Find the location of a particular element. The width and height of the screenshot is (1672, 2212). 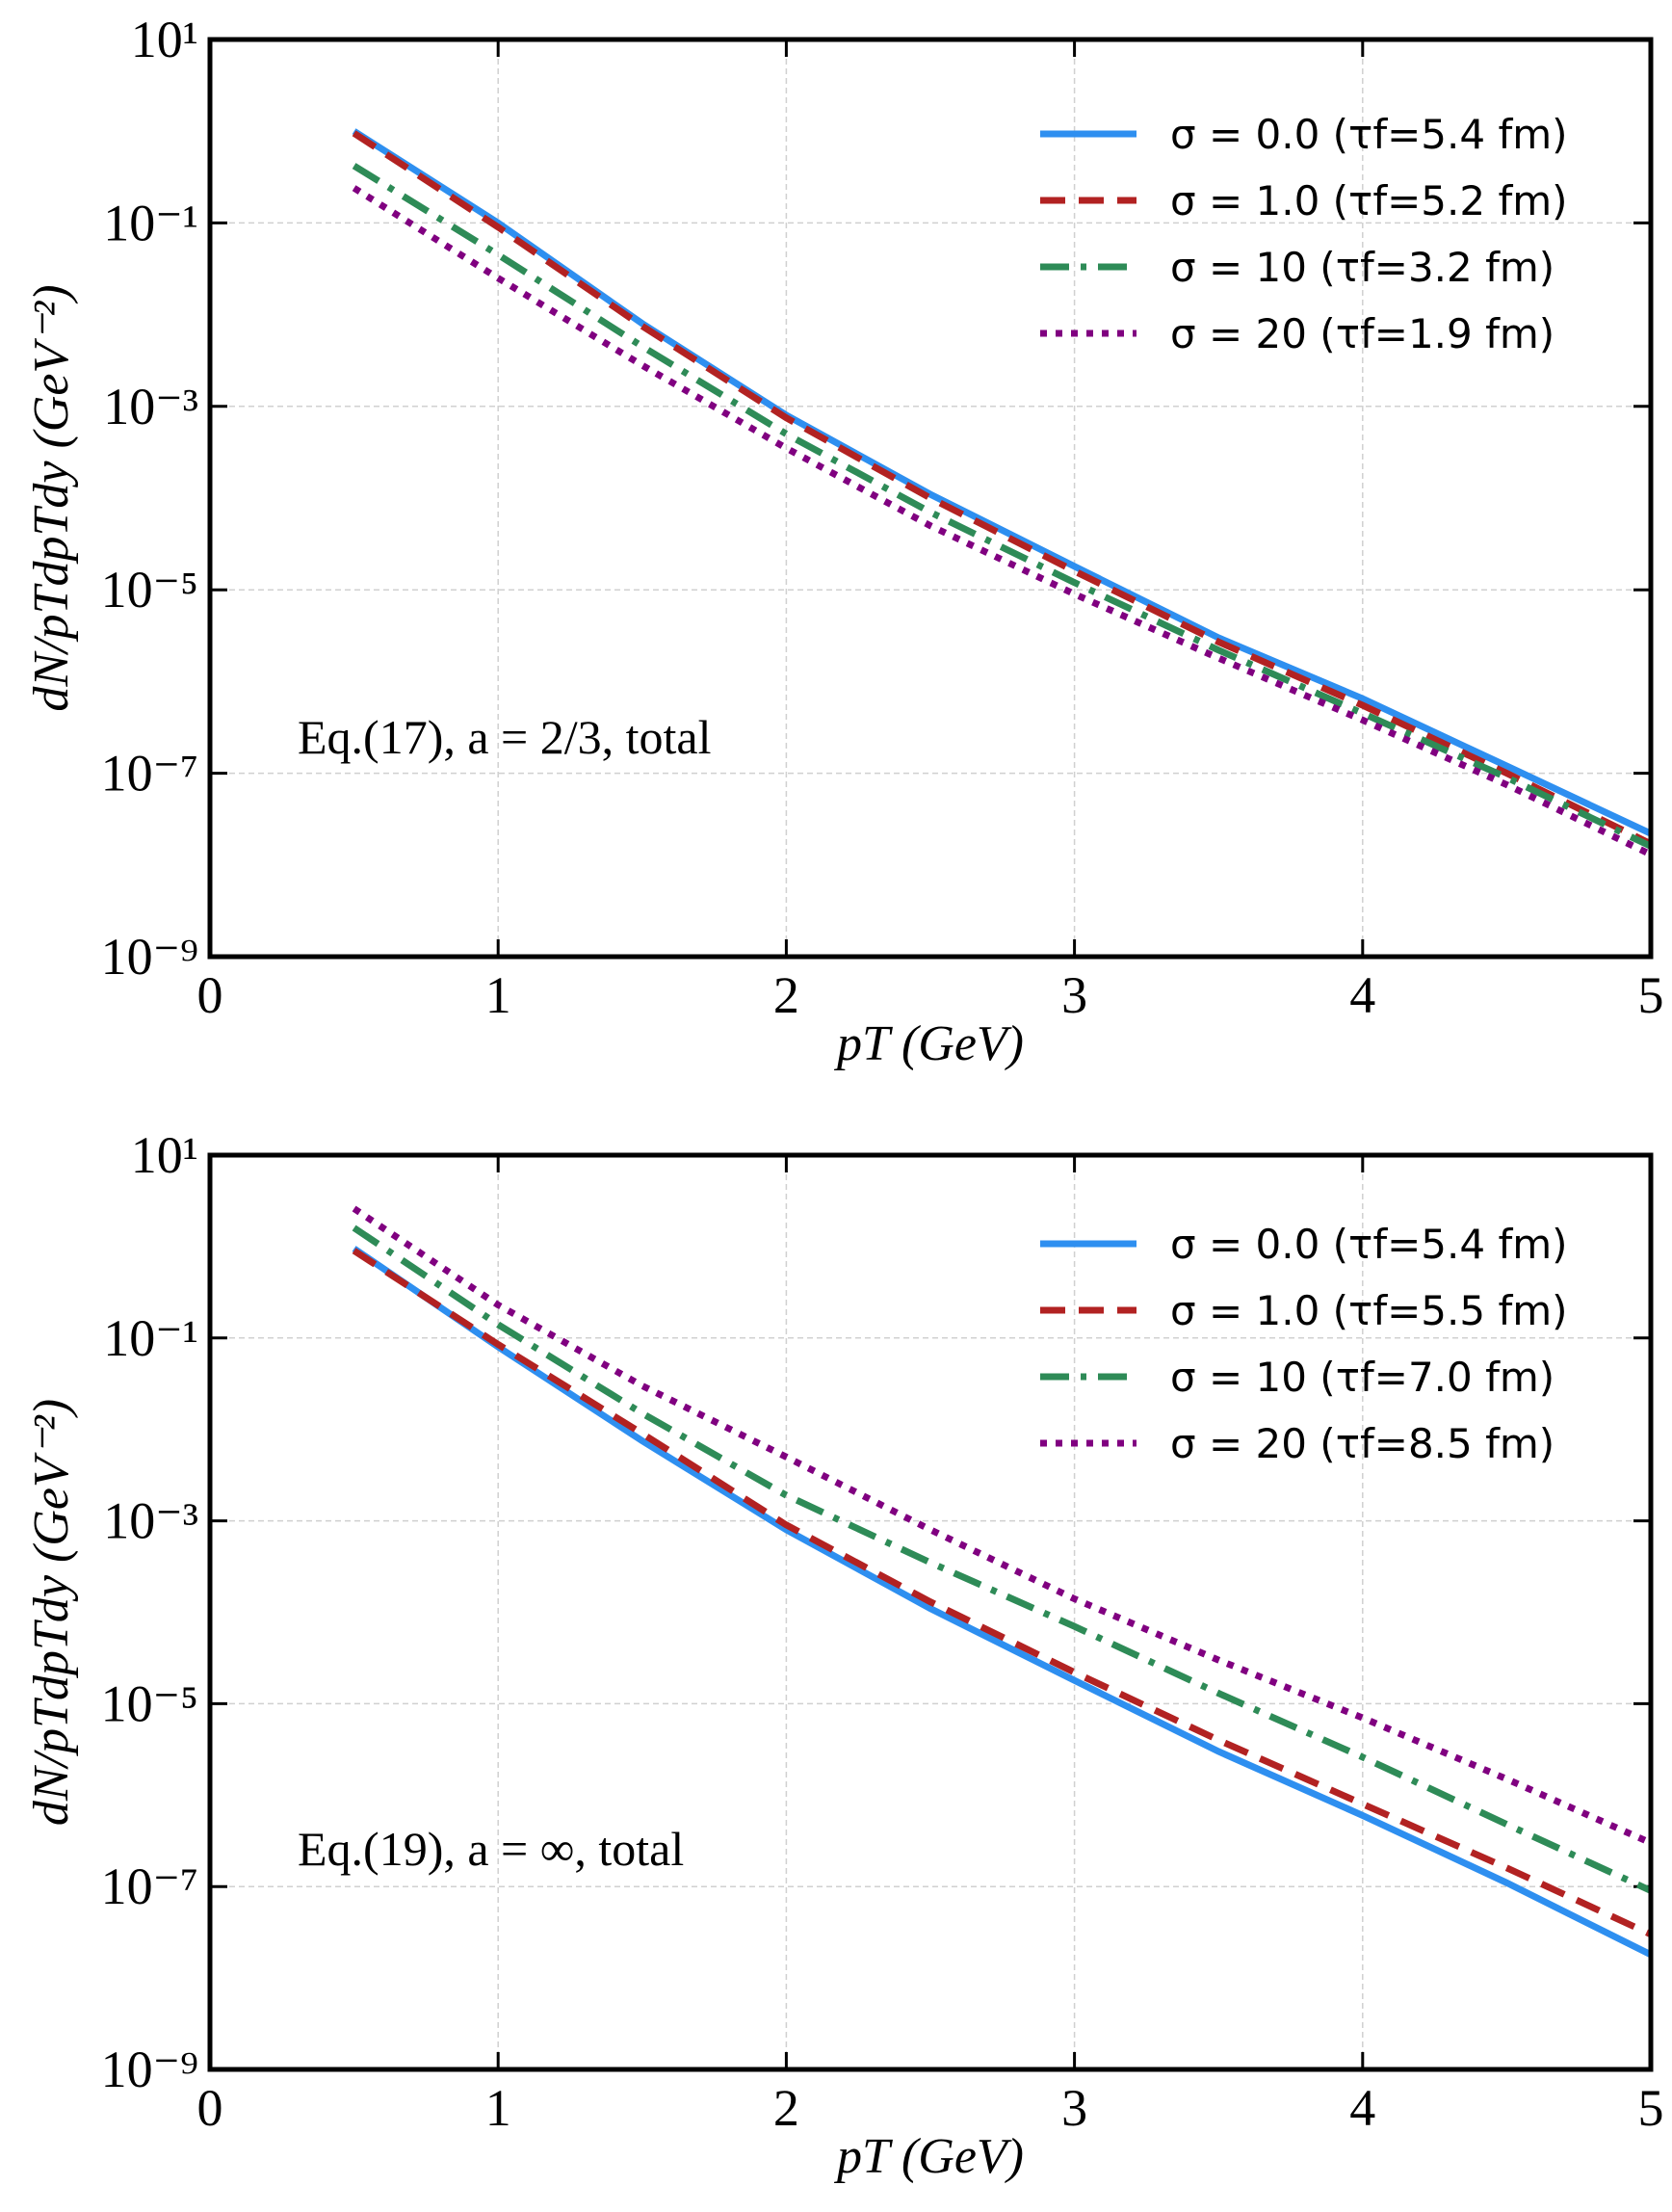

legend-label: σ = 20 (τf=8.5 fm) is located at coordinates (1362, 1443).